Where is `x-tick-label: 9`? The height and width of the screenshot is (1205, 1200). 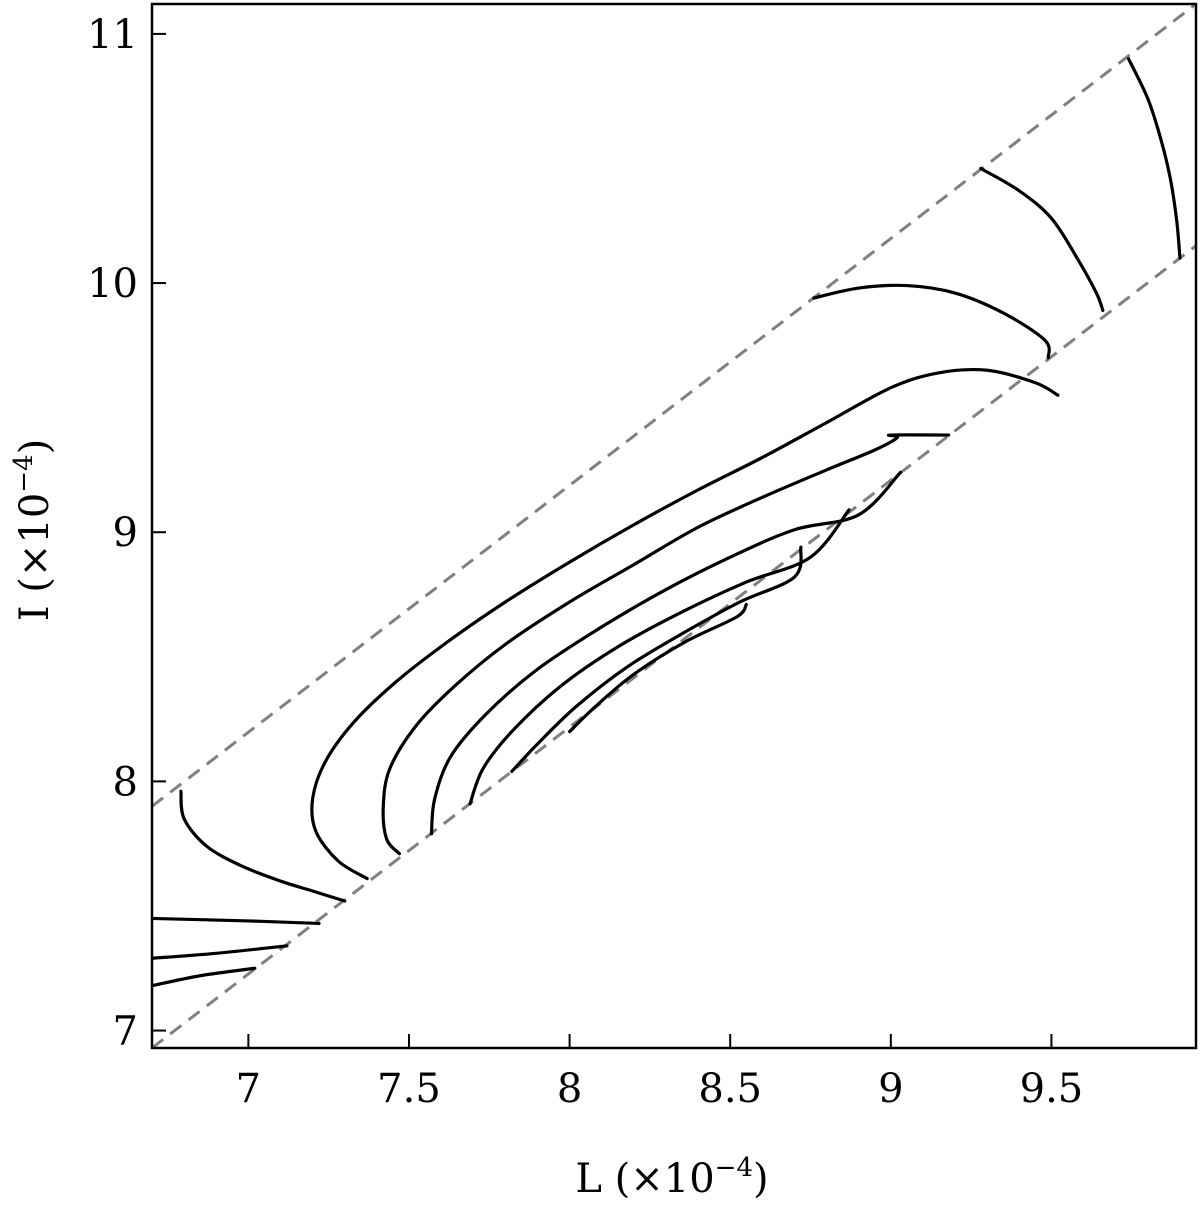
x-tick-label: 9 is located at coordinates (890, 1089).